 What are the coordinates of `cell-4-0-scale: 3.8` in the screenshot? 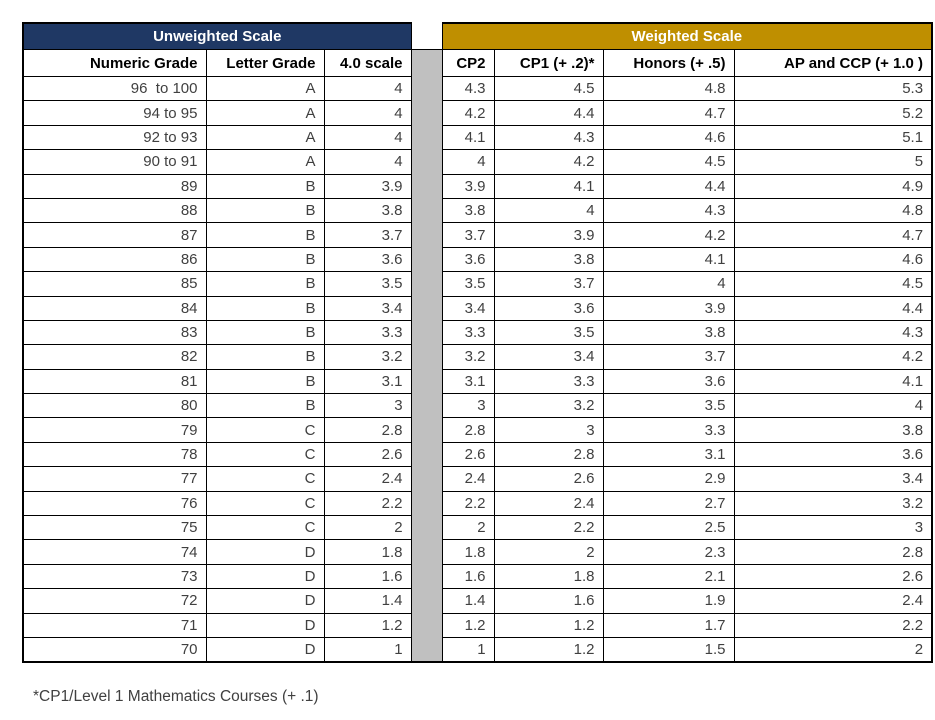 It's located at (367, 210).